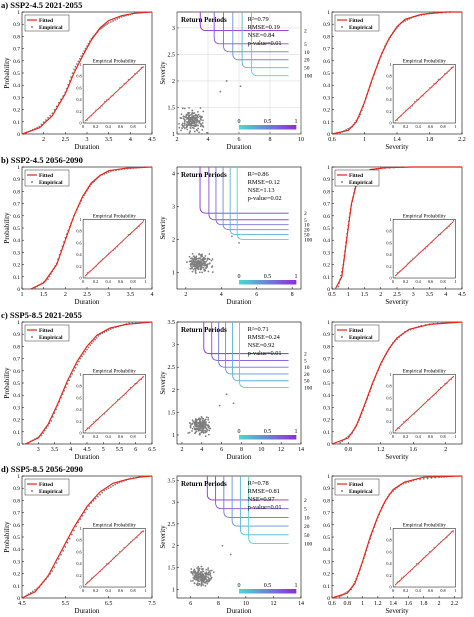  I want to click on severity-cdf-ytick-label-1-3: 0.3, so click(326, 253).